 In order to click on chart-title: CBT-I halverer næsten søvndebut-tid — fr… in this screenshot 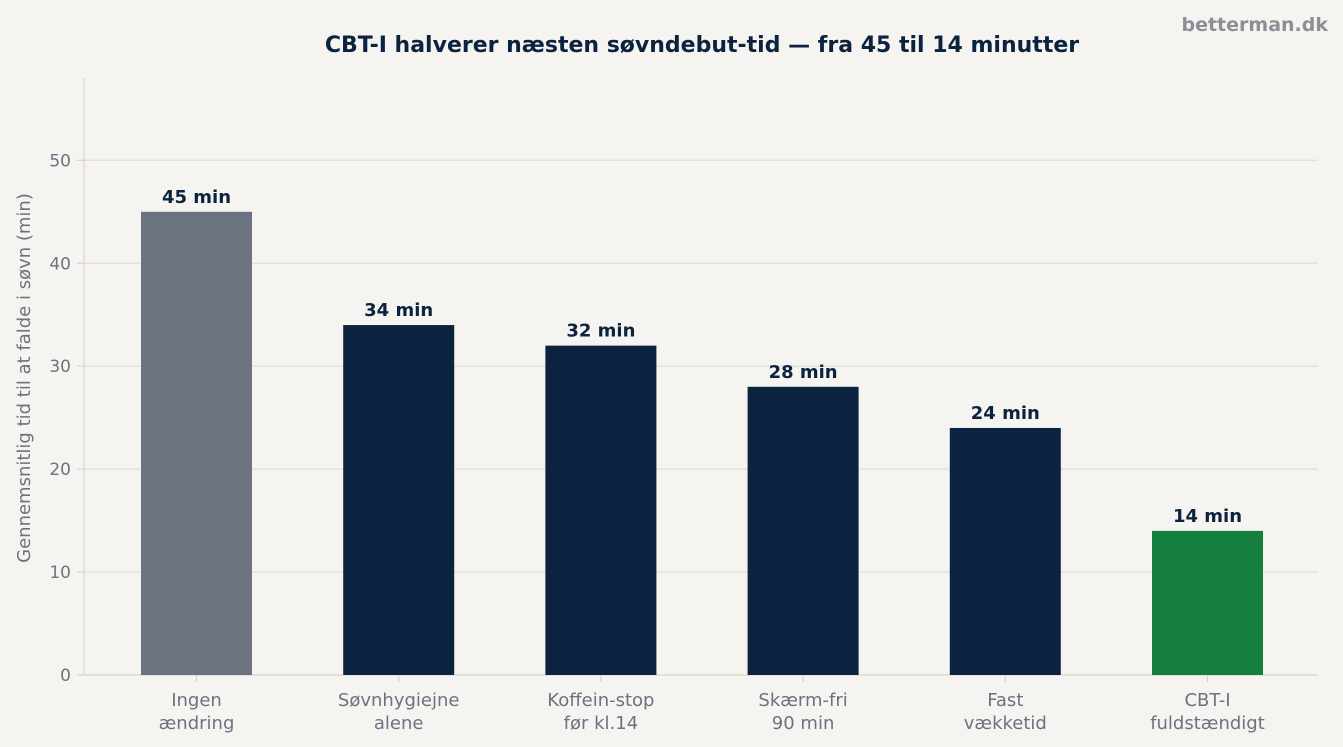, I will do `click(702, 45)`.